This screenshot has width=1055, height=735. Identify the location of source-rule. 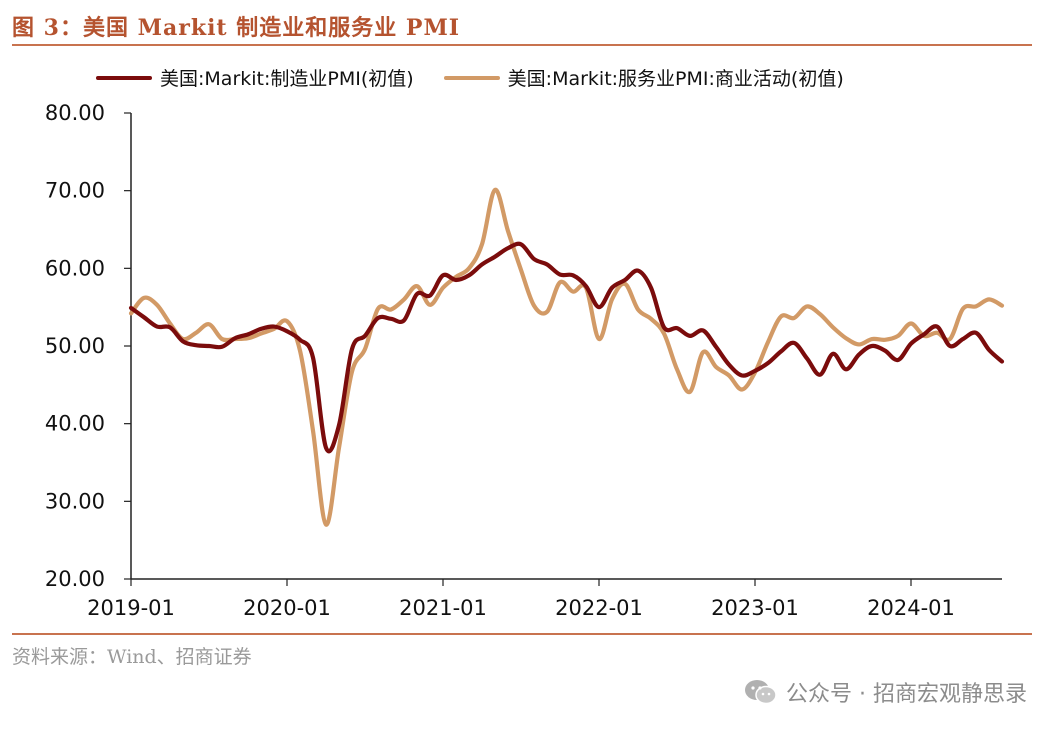
(522, 634).